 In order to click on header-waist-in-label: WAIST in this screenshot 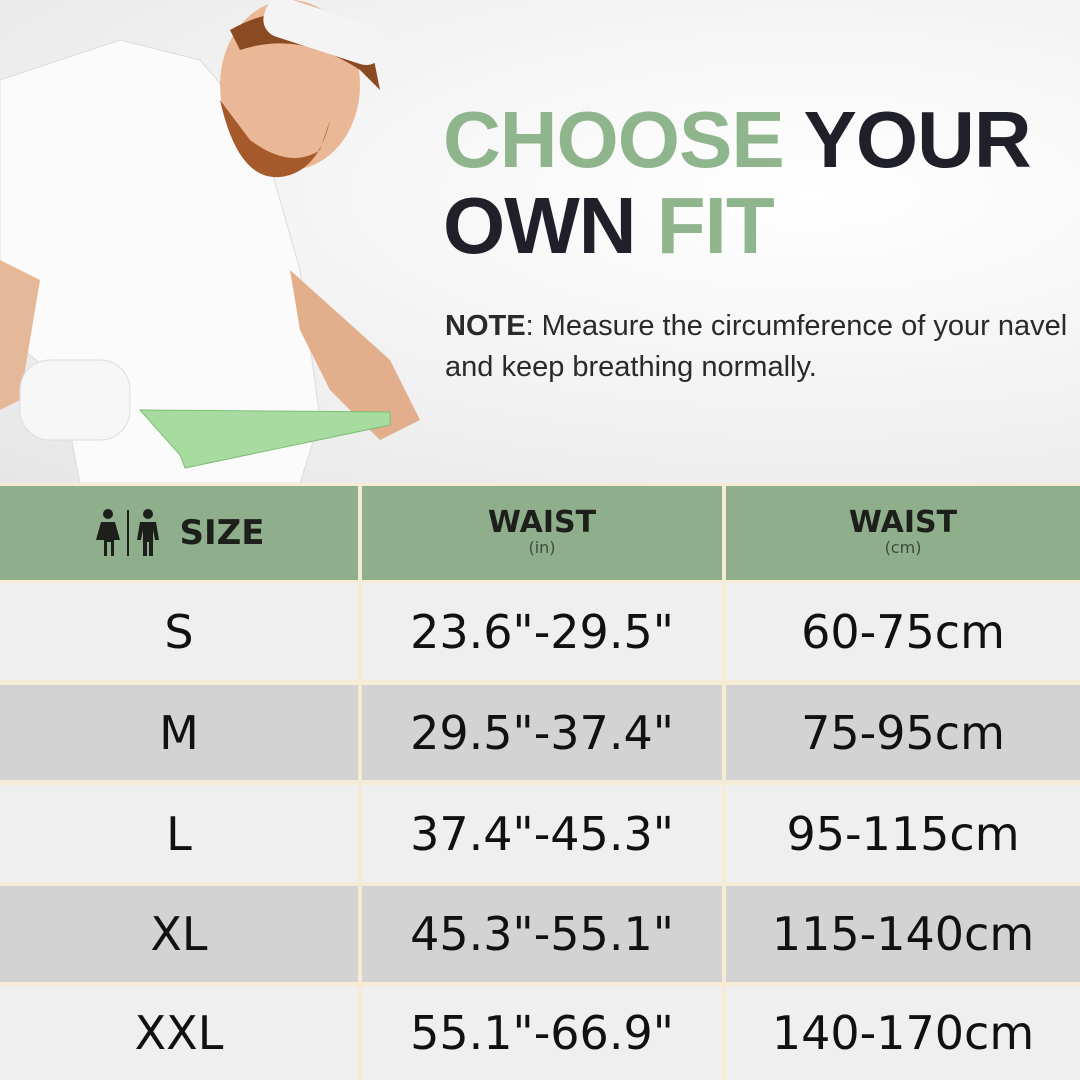, I will do `click(542, 523)`.